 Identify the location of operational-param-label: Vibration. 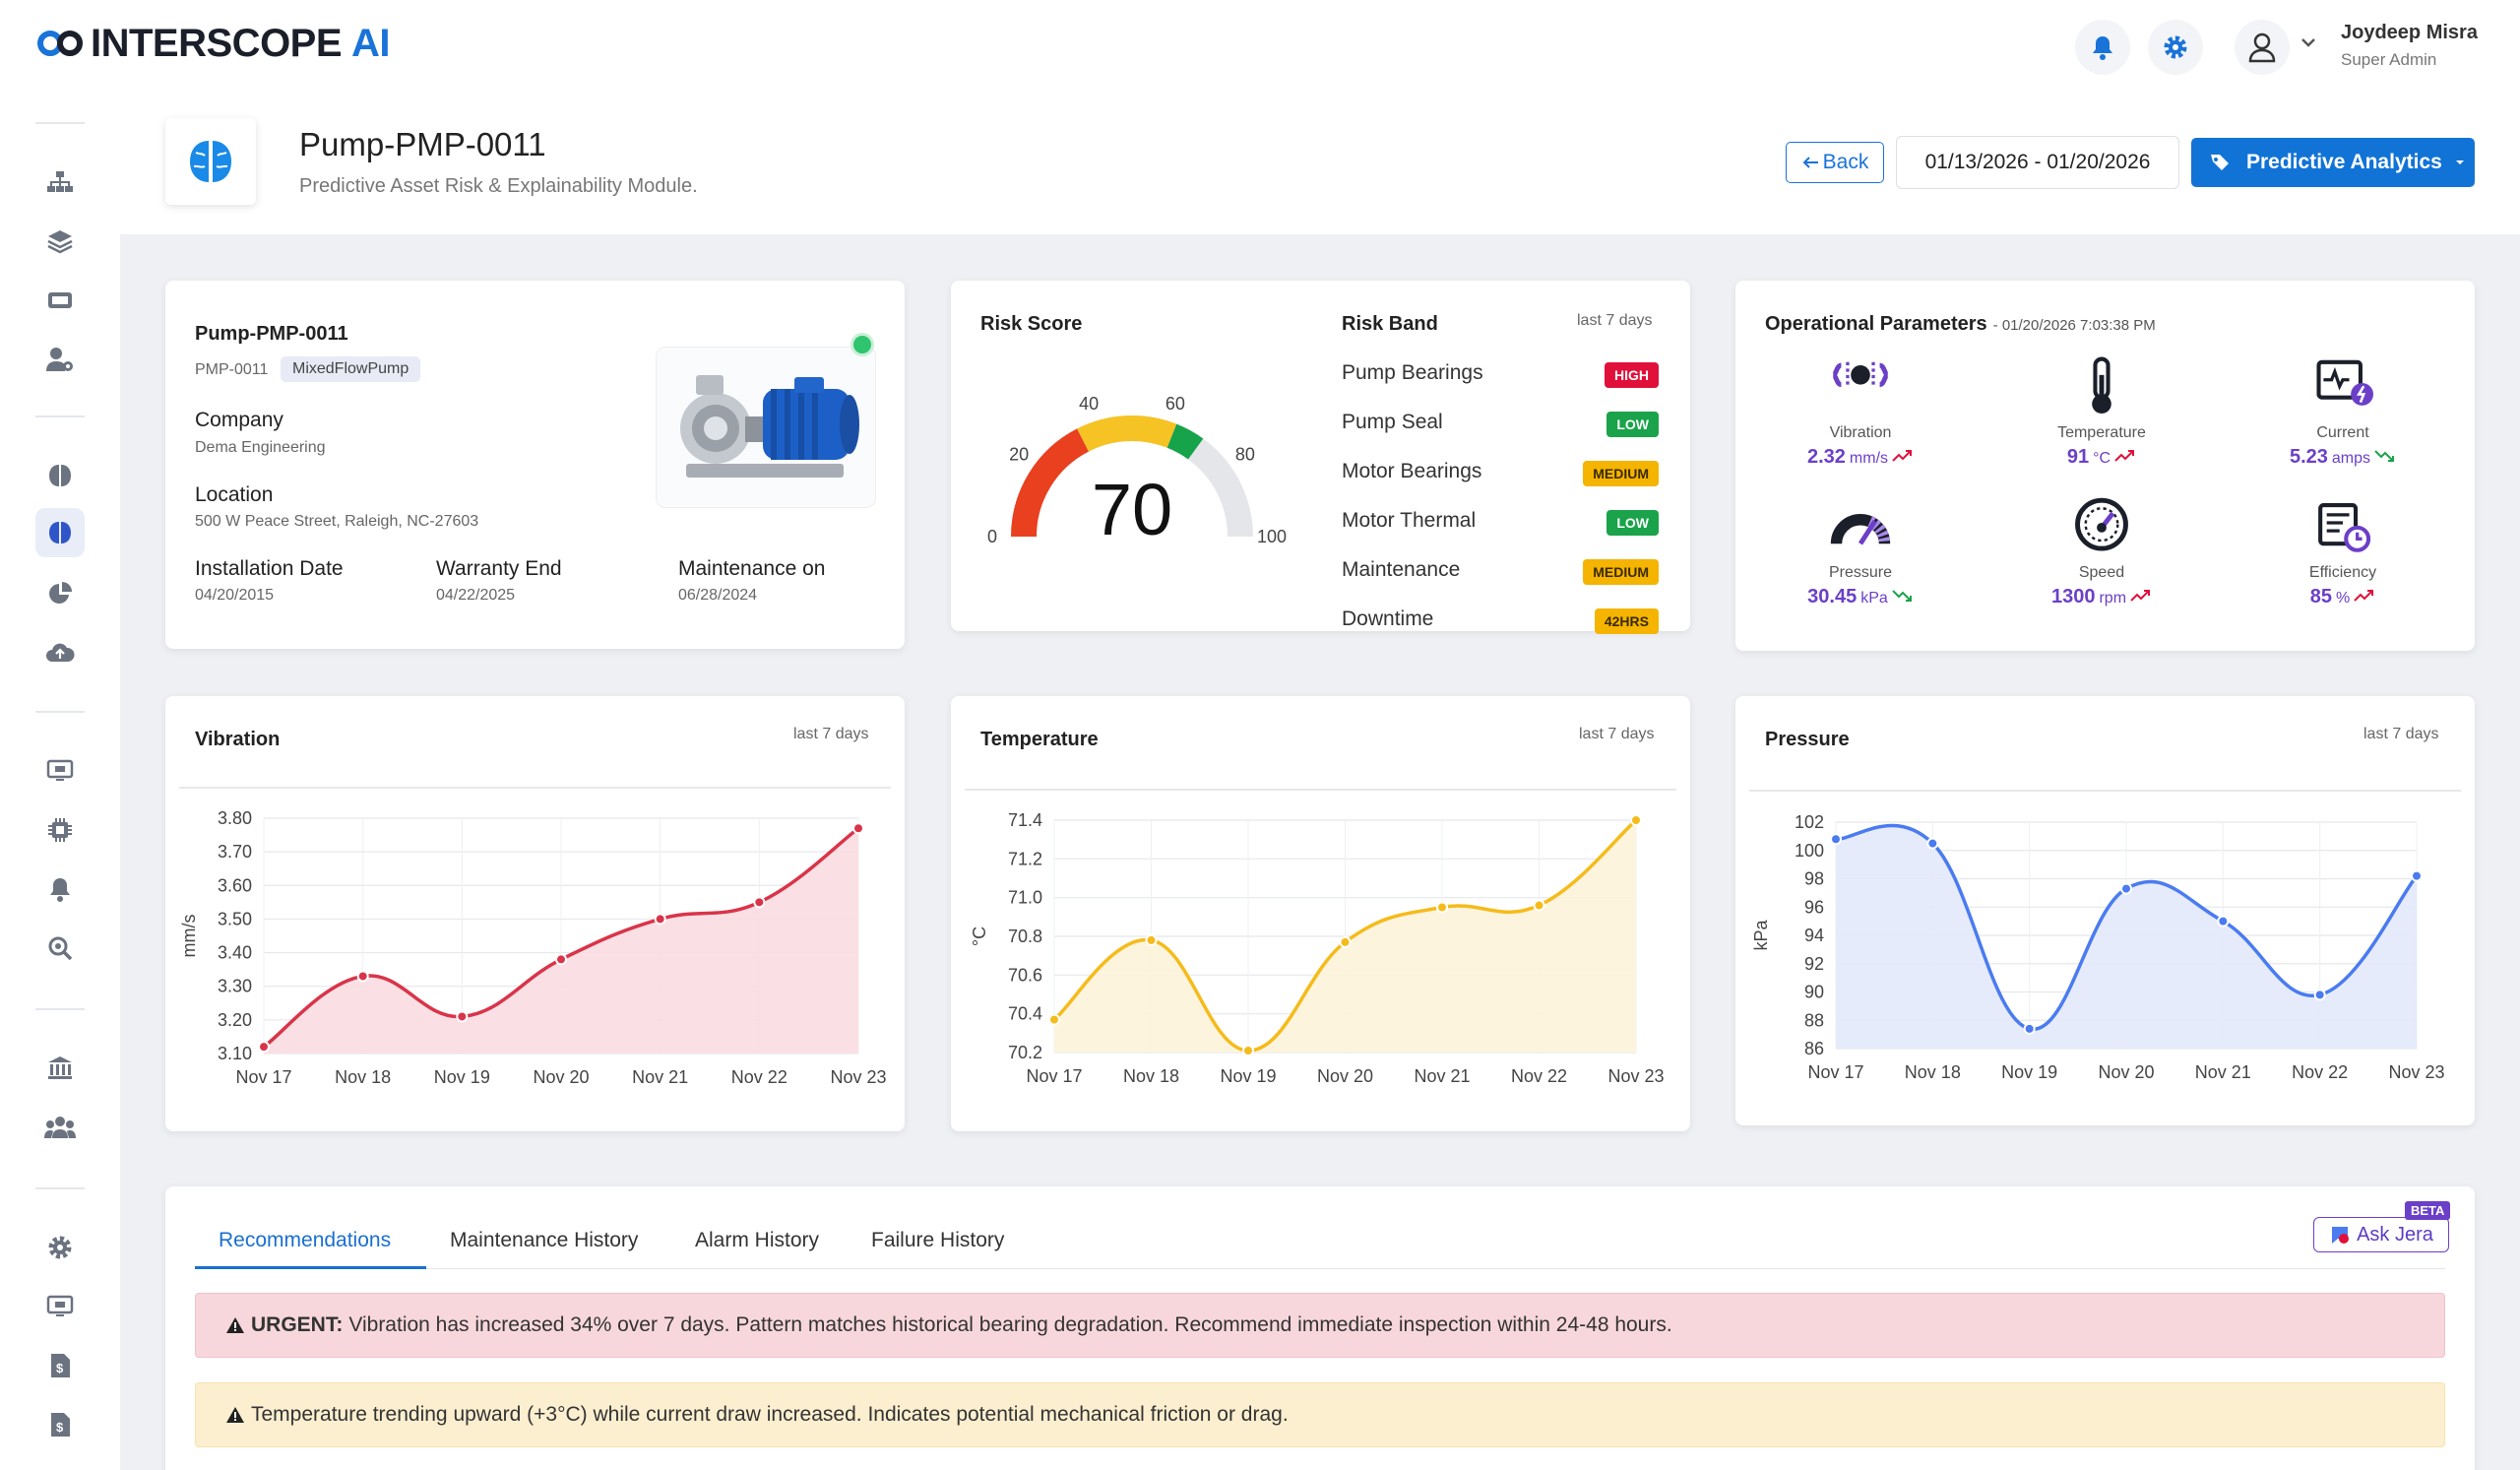
(1860, 432).